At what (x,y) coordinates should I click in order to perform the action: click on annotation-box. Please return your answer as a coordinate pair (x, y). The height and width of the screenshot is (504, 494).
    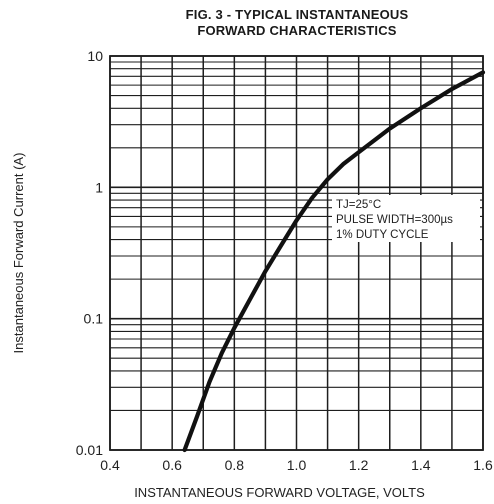
    Looking at the image, I should click on (406, 218).